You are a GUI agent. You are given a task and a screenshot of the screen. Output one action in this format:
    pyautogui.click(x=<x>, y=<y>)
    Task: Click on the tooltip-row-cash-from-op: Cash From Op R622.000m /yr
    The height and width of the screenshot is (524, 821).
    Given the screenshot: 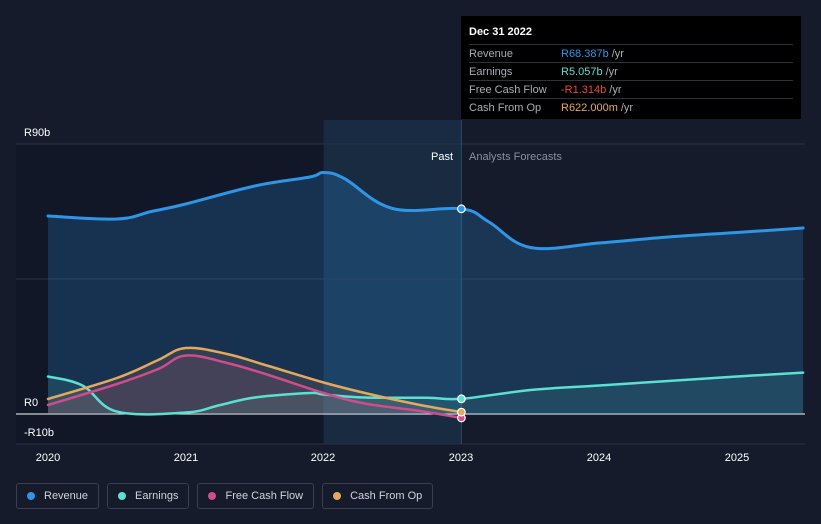 What is the action you would take?
    pyautogui.click(x=631, y=107)
    